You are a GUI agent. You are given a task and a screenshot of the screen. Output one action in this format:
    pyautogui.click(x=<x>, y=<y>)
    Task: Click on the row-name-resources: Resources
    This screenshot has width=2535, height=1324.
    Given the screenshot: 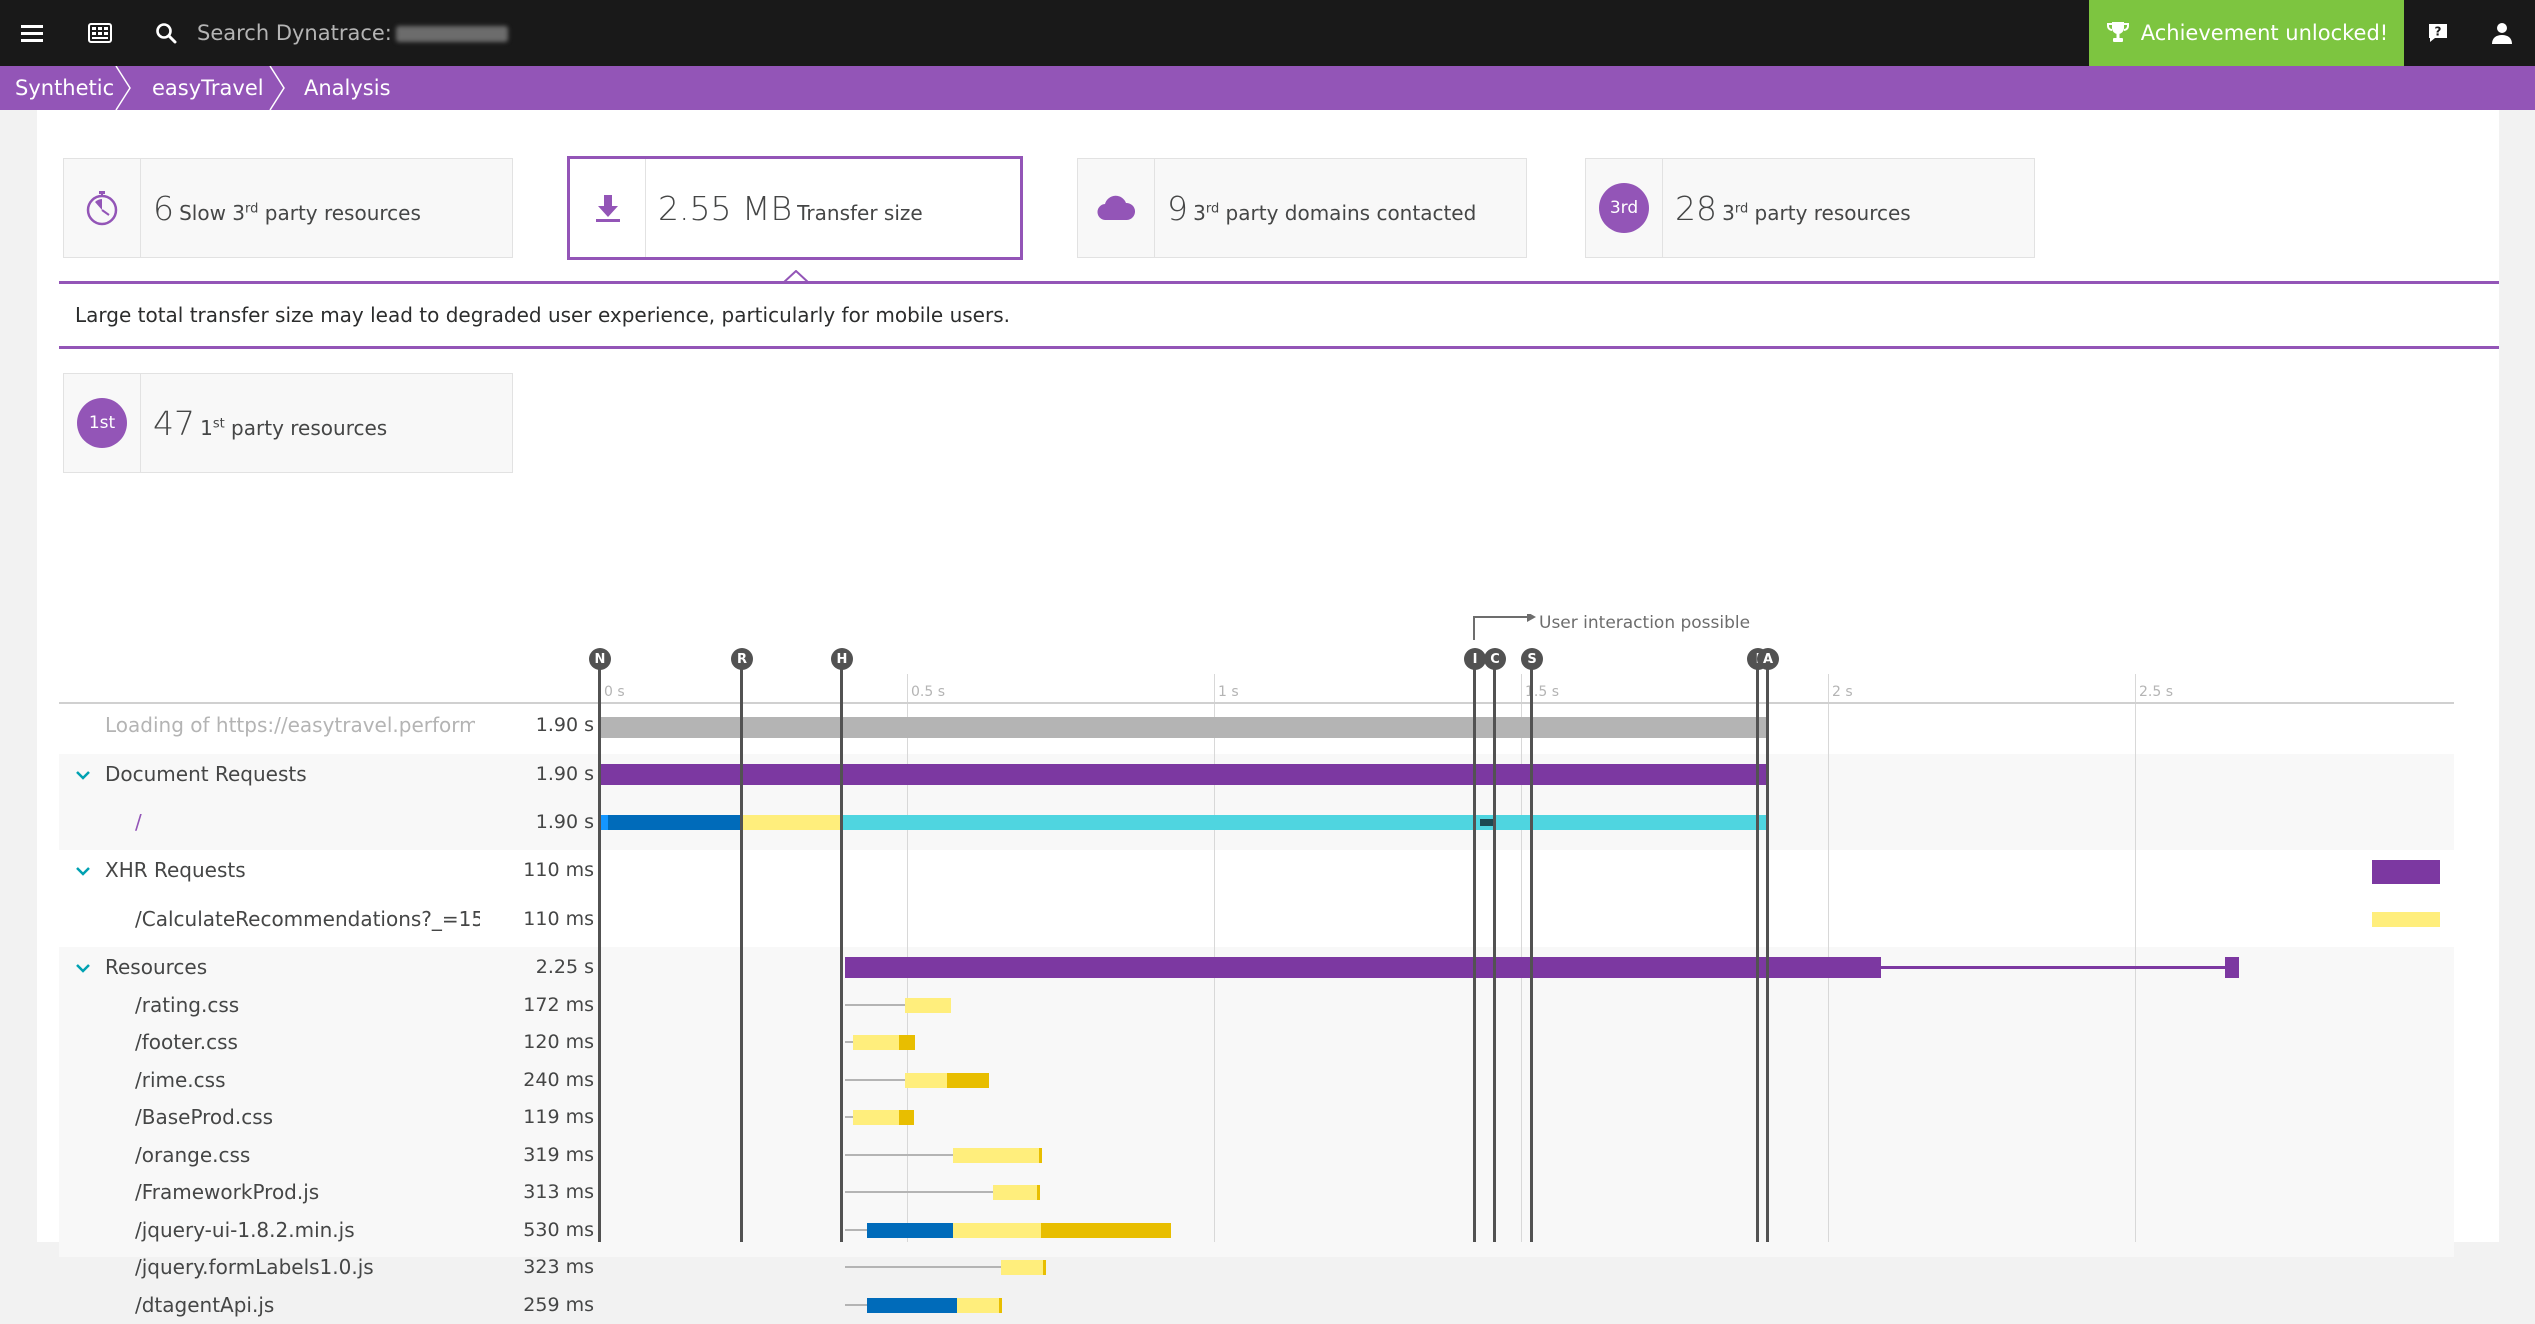 What is the action you would take?
    pyautogui.click(x=156, y=967)
    